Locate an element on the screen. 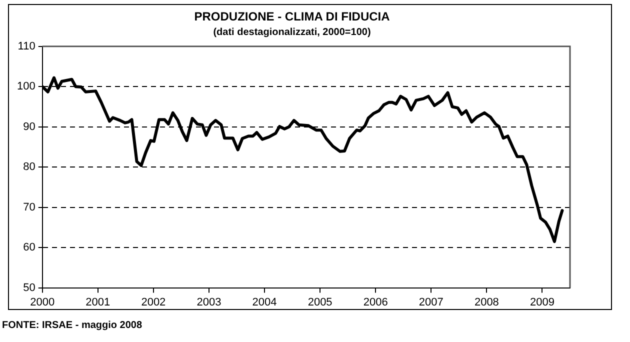 The height and width of the screenshot is (342, 630). x-tick-label: 2005 is located at coordinates (320, 302).